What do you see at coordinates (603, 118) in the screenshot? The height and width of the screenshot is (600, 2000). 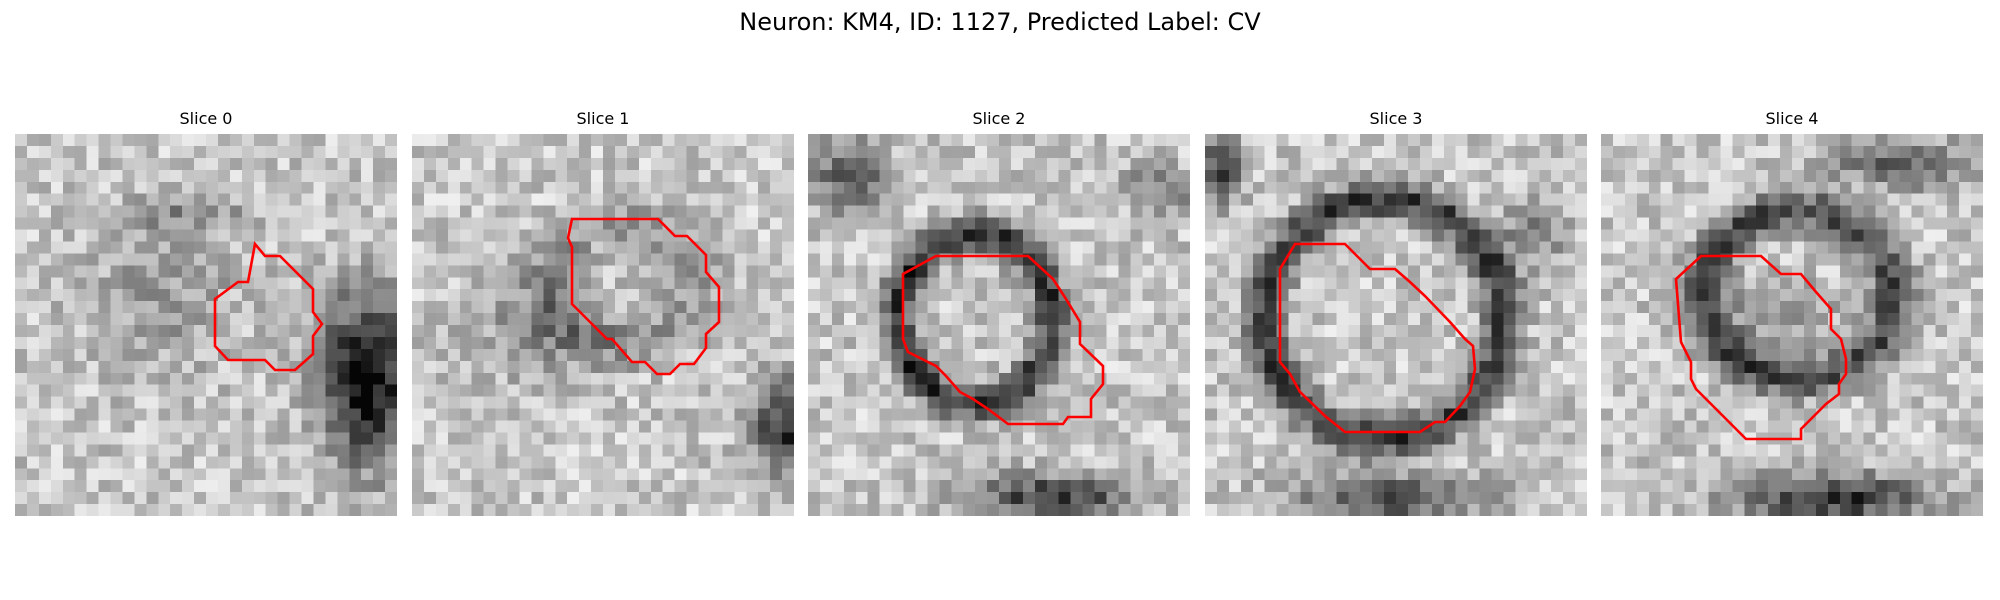 I see `slice-title: Slice 1` at bounding box center [603, 118].